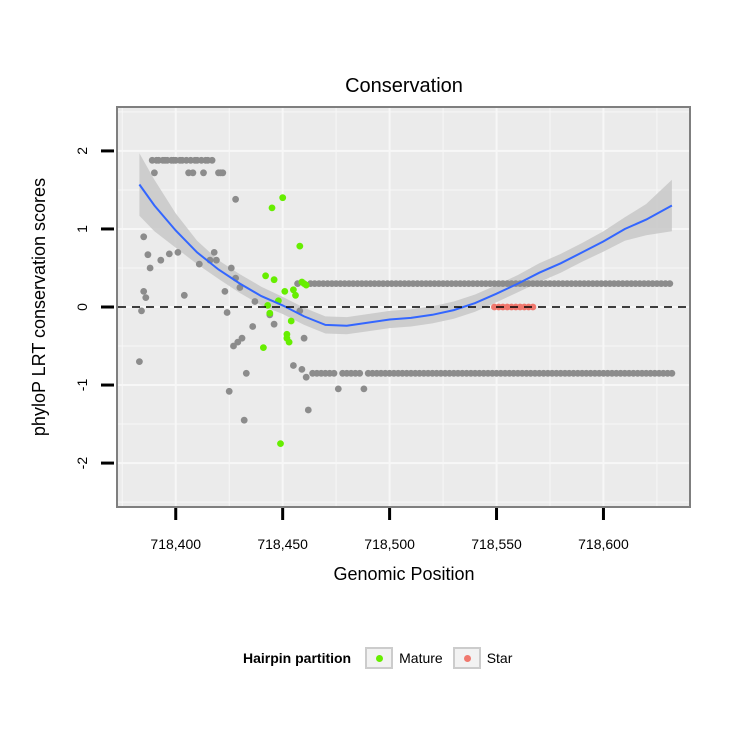 This screenshot has width=750, height=750. I want to click on x-tick-label-4: 718,600, so click(603, 544).